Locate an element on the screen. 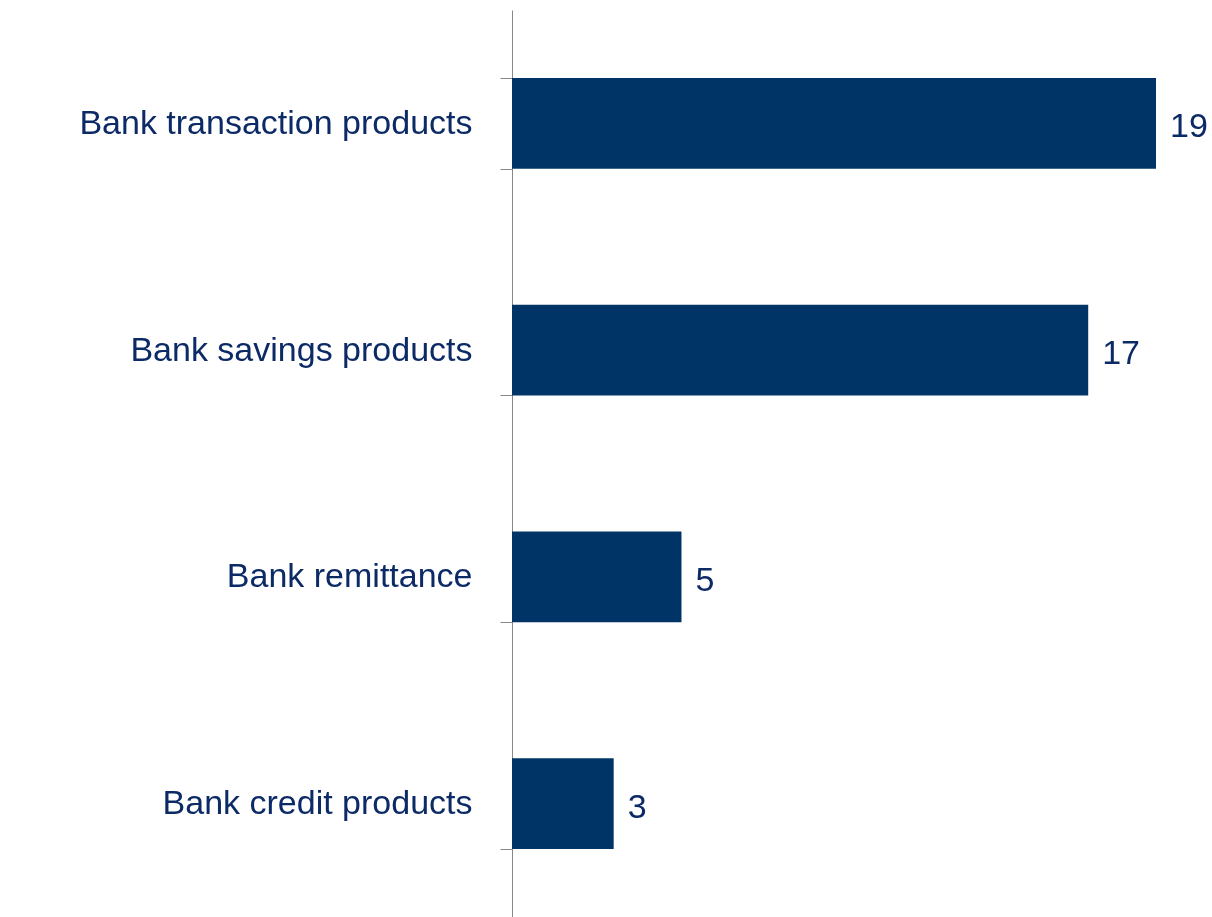  data-label: 17 is located at coordinates (1121, 352).